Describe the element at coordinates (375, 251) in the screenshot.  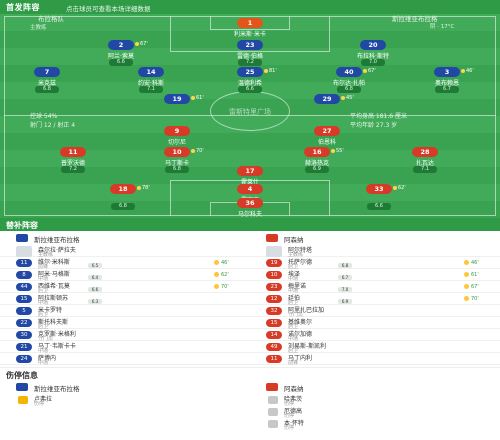
I see `away-coach-row: 阿尔特塔 主教练` at that location.